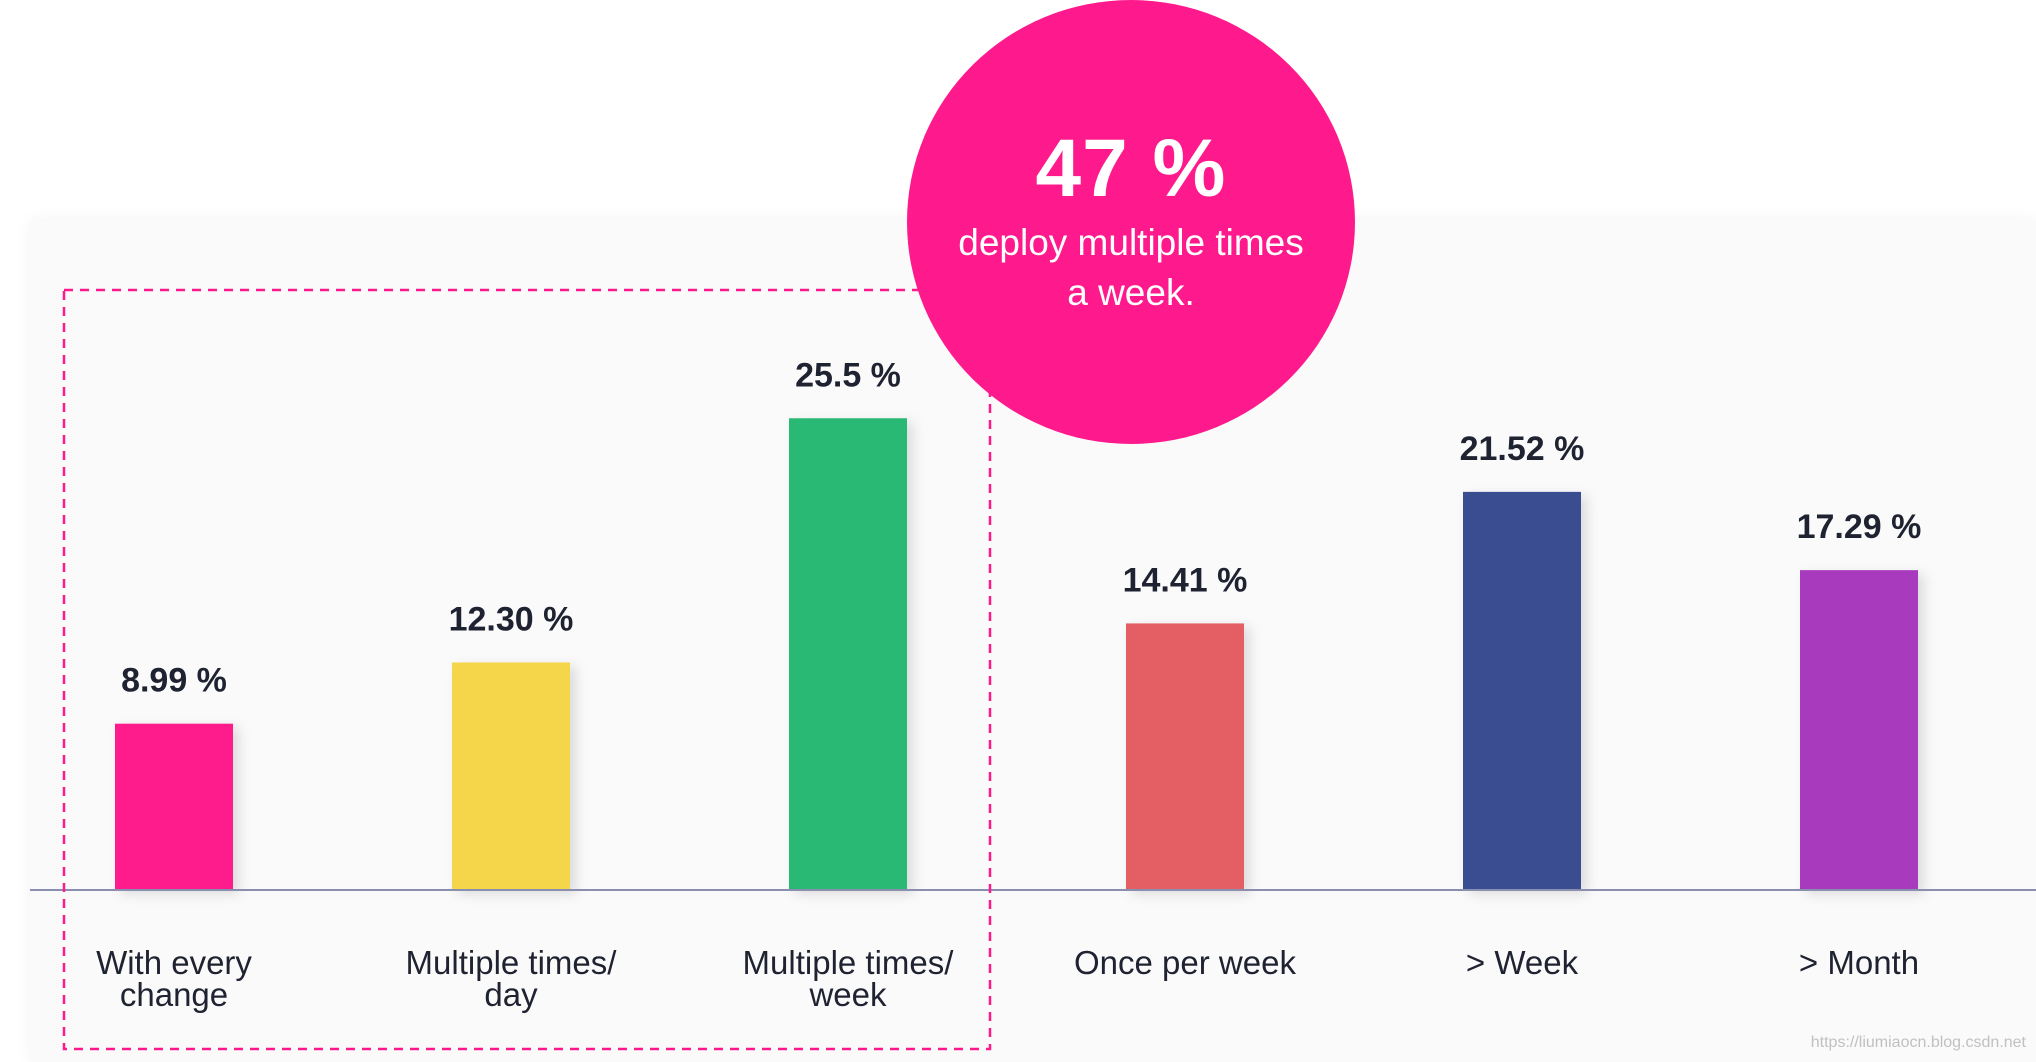  I want to click on bar-value-label: 14.41 %, so click(1185, 580).